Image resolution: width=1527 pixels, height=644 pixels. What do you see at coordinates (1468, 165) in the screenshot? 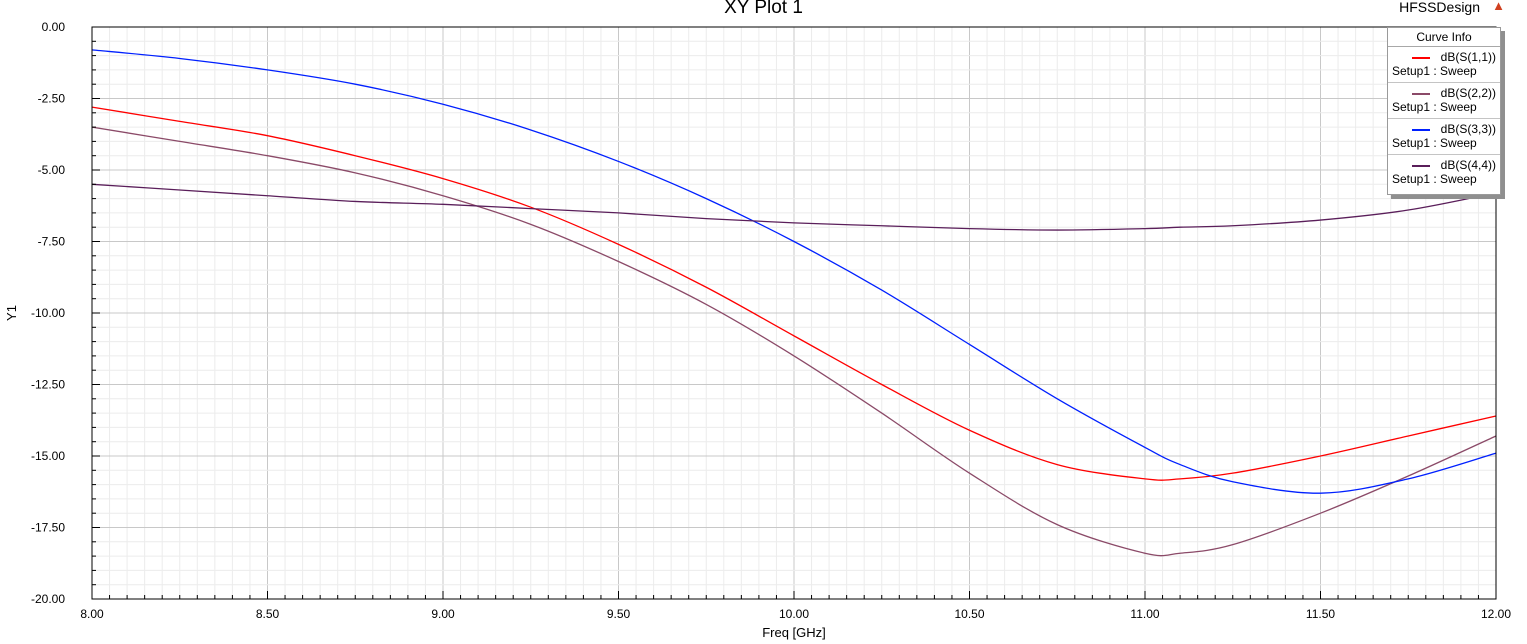
I see `legend-series-name: dB(S(4,4))` at bounding box center [1468, 165].